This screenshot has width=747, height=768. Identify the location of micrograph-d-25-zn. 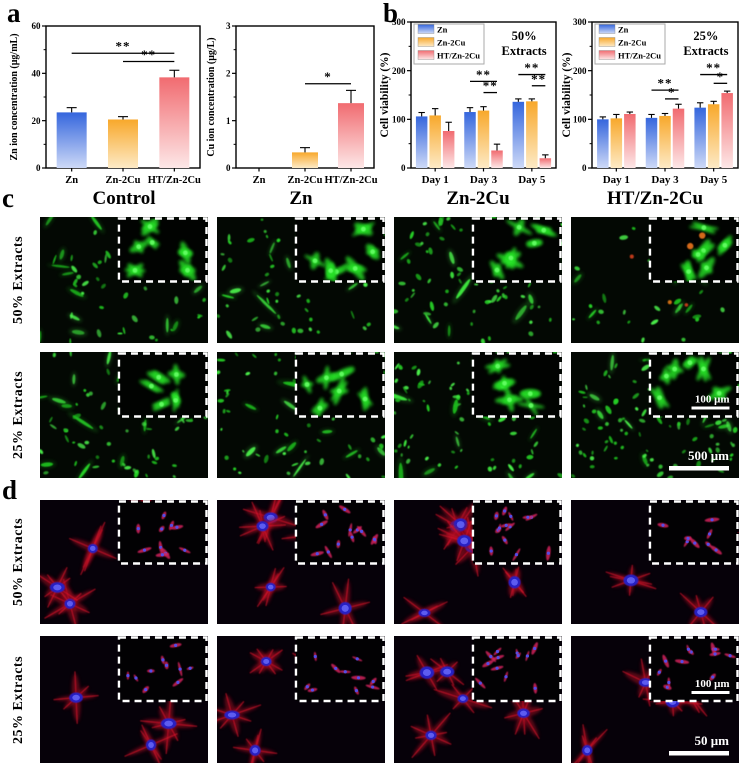
(301, 699).